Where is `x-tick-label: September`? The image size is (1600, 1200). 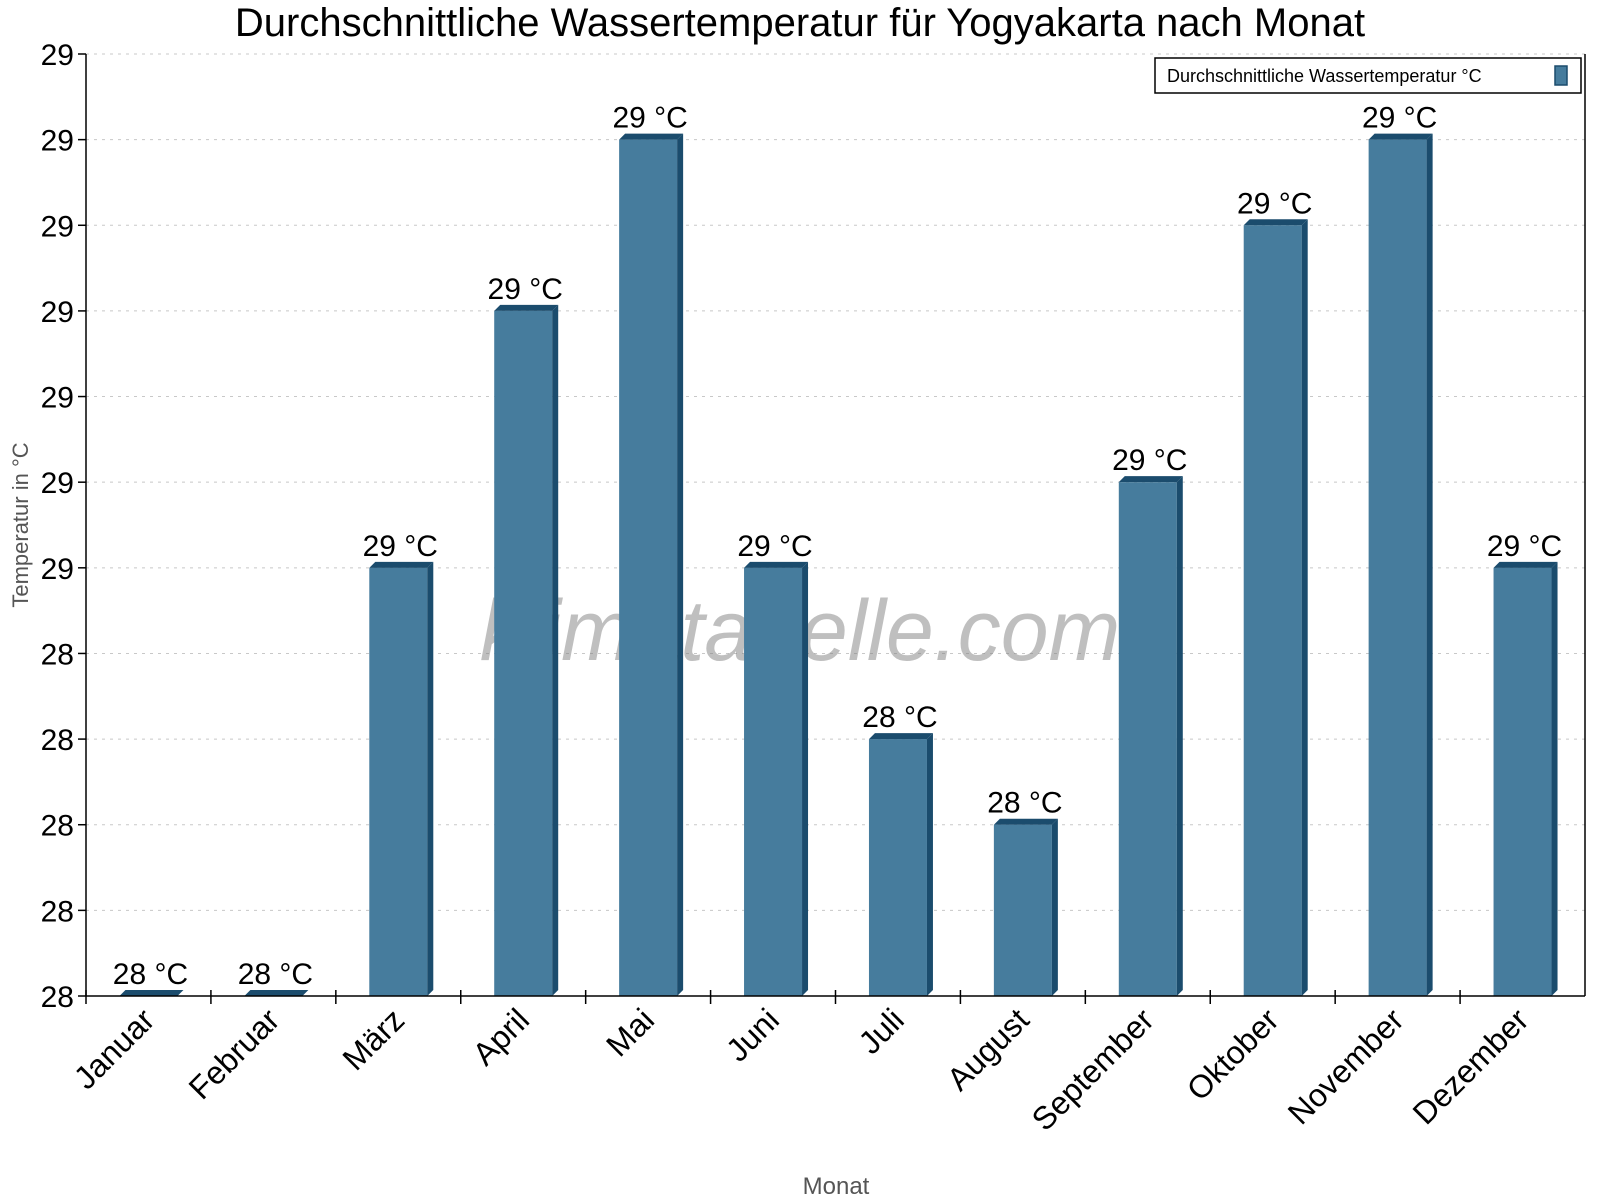 x-tick-label: September is located at coordinates (1093, 1069).